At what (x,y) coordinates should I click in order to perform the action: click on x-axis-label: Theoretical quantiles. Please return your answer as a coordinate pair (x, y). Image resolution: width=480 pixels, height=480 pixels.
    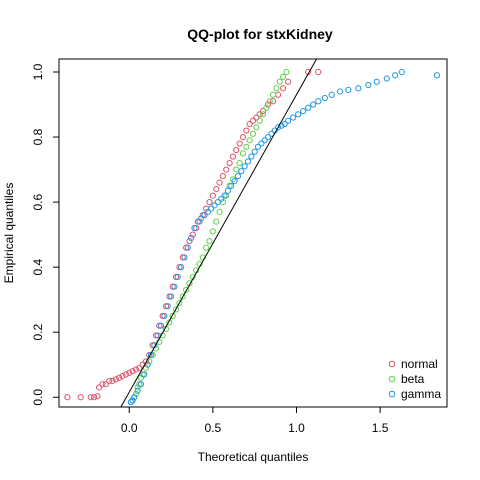
    Looking at the image, I should click on (253, 457).